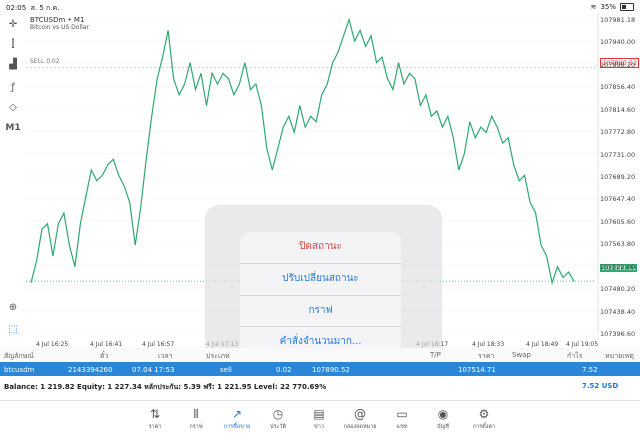 The height and width of the screenshot is (448, 640). Describe the element at coordinates (488, 344) in the screenshot. I see `x-tick-label: 4 Jul 18:33` at that location.